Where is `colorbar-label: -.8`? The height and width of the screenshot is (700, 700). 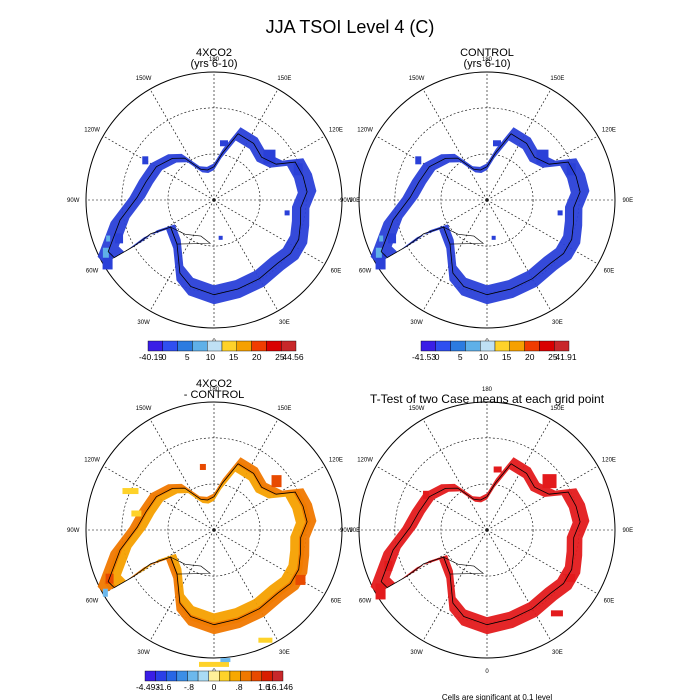 colorbar-label: -.8 is located at coordinates (189, 687).